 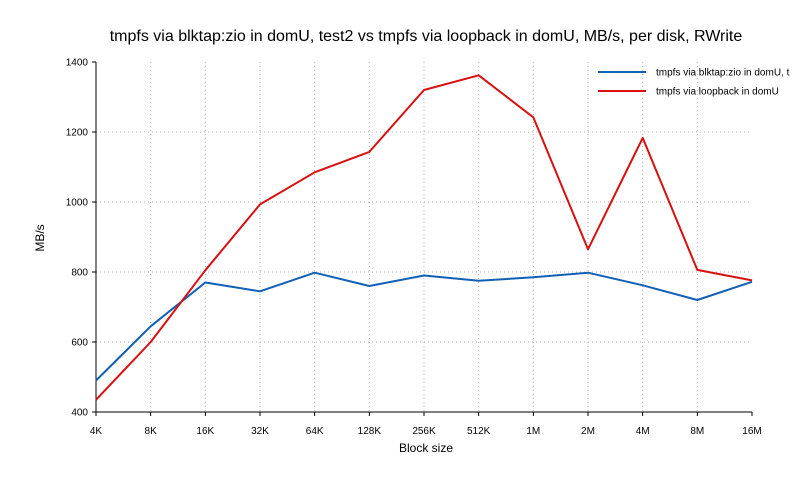 I want to click on x-tick-label: 1M, so click(x=533, y=431).